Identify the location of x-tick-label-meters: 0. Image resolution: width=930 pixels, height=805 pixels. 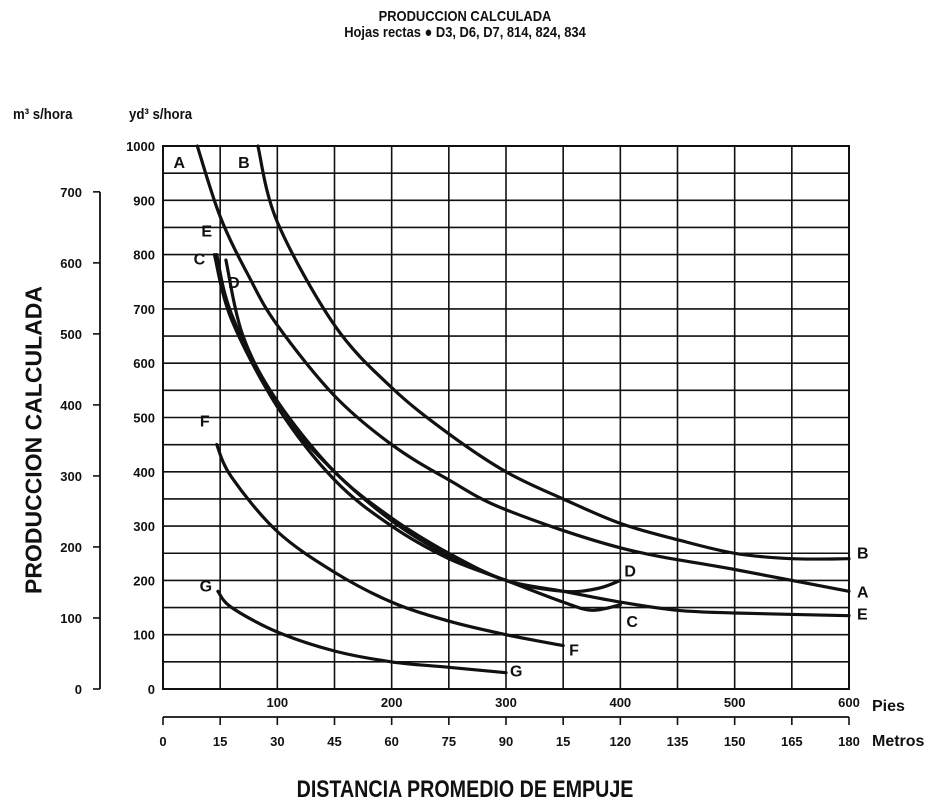
(162, 741).